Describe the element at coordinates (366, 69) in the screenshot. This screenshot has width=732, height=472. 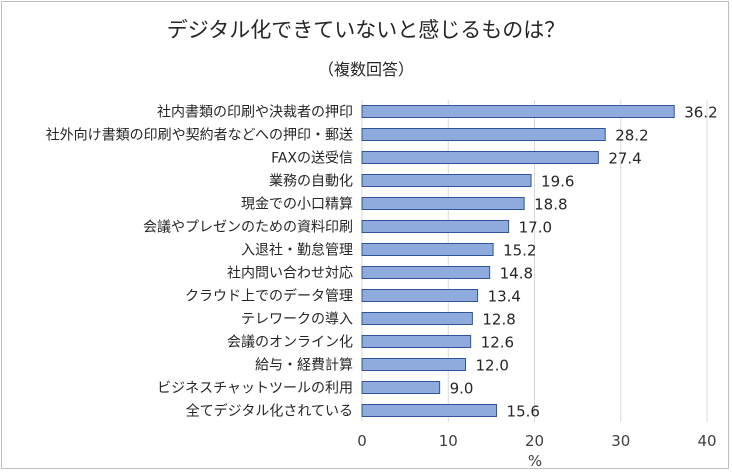
I see `chart-subtitle: （複数回答）` at that location.